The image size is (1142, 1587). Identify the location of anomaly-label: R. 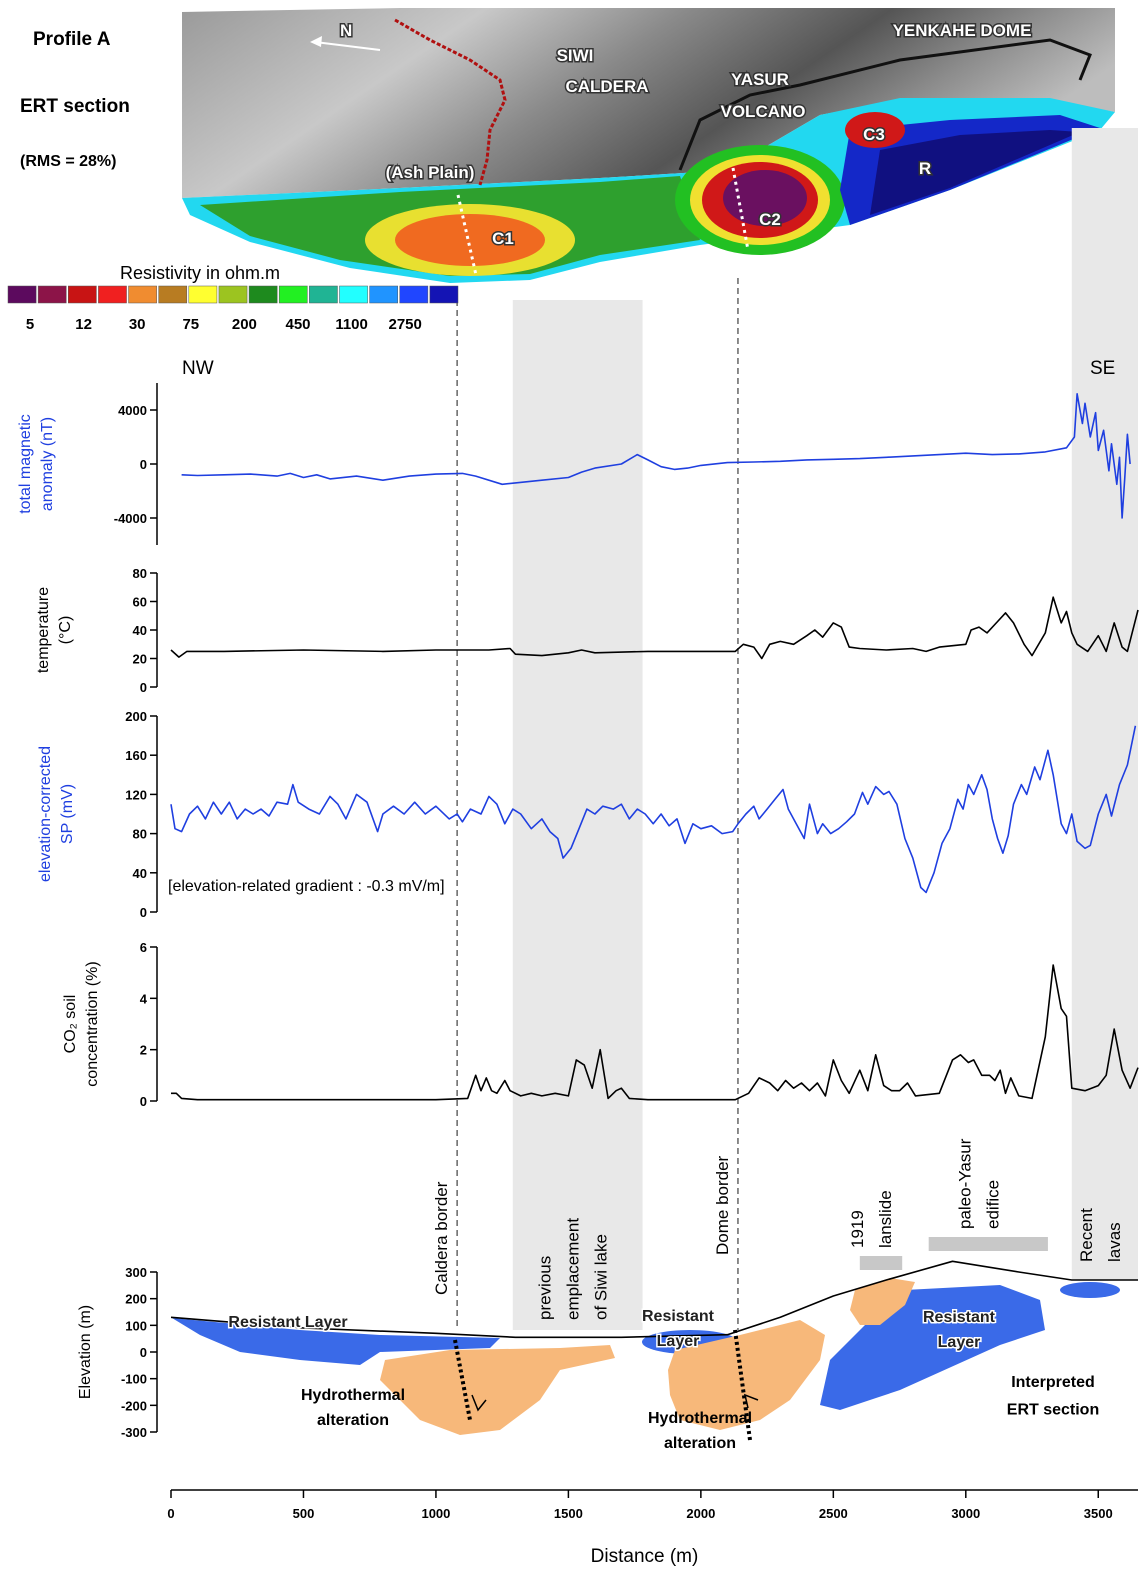
(925, 168).